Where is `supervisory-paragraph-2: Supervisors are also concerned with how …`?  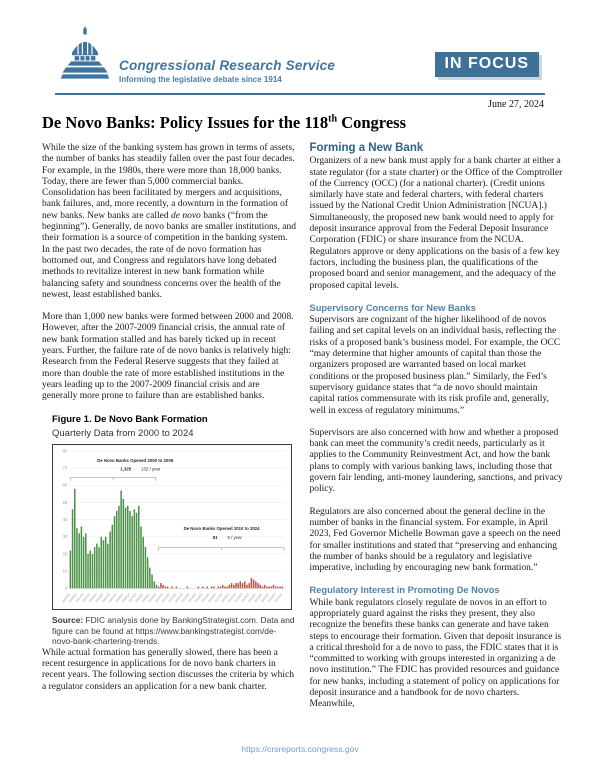
supervisory-paragraph-2: Supervisors are also concerned with how … is located at coordinates (436, 461).